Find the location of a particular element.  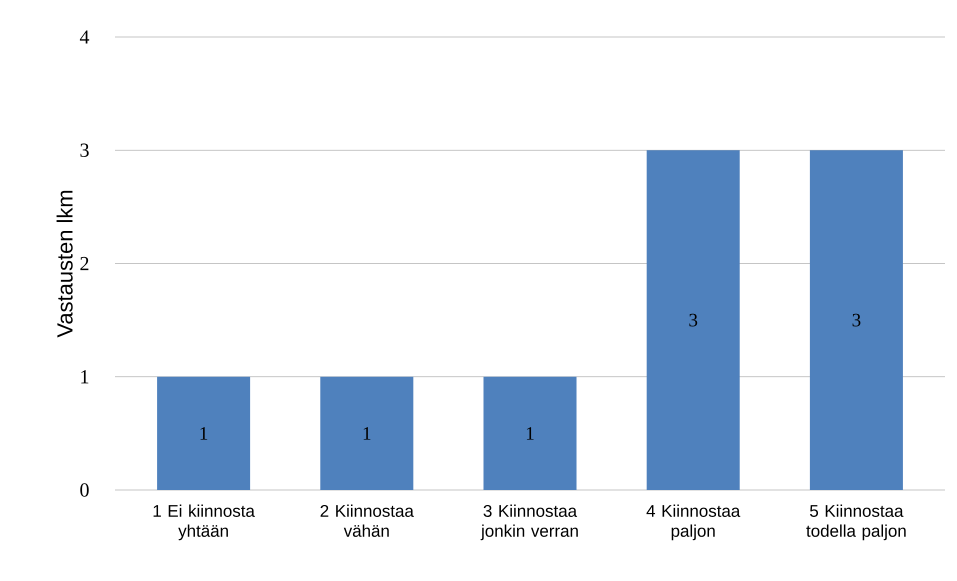

x-tick-label: 5 Kiinnostaa todella paljon is located at coordinates (856, 522).